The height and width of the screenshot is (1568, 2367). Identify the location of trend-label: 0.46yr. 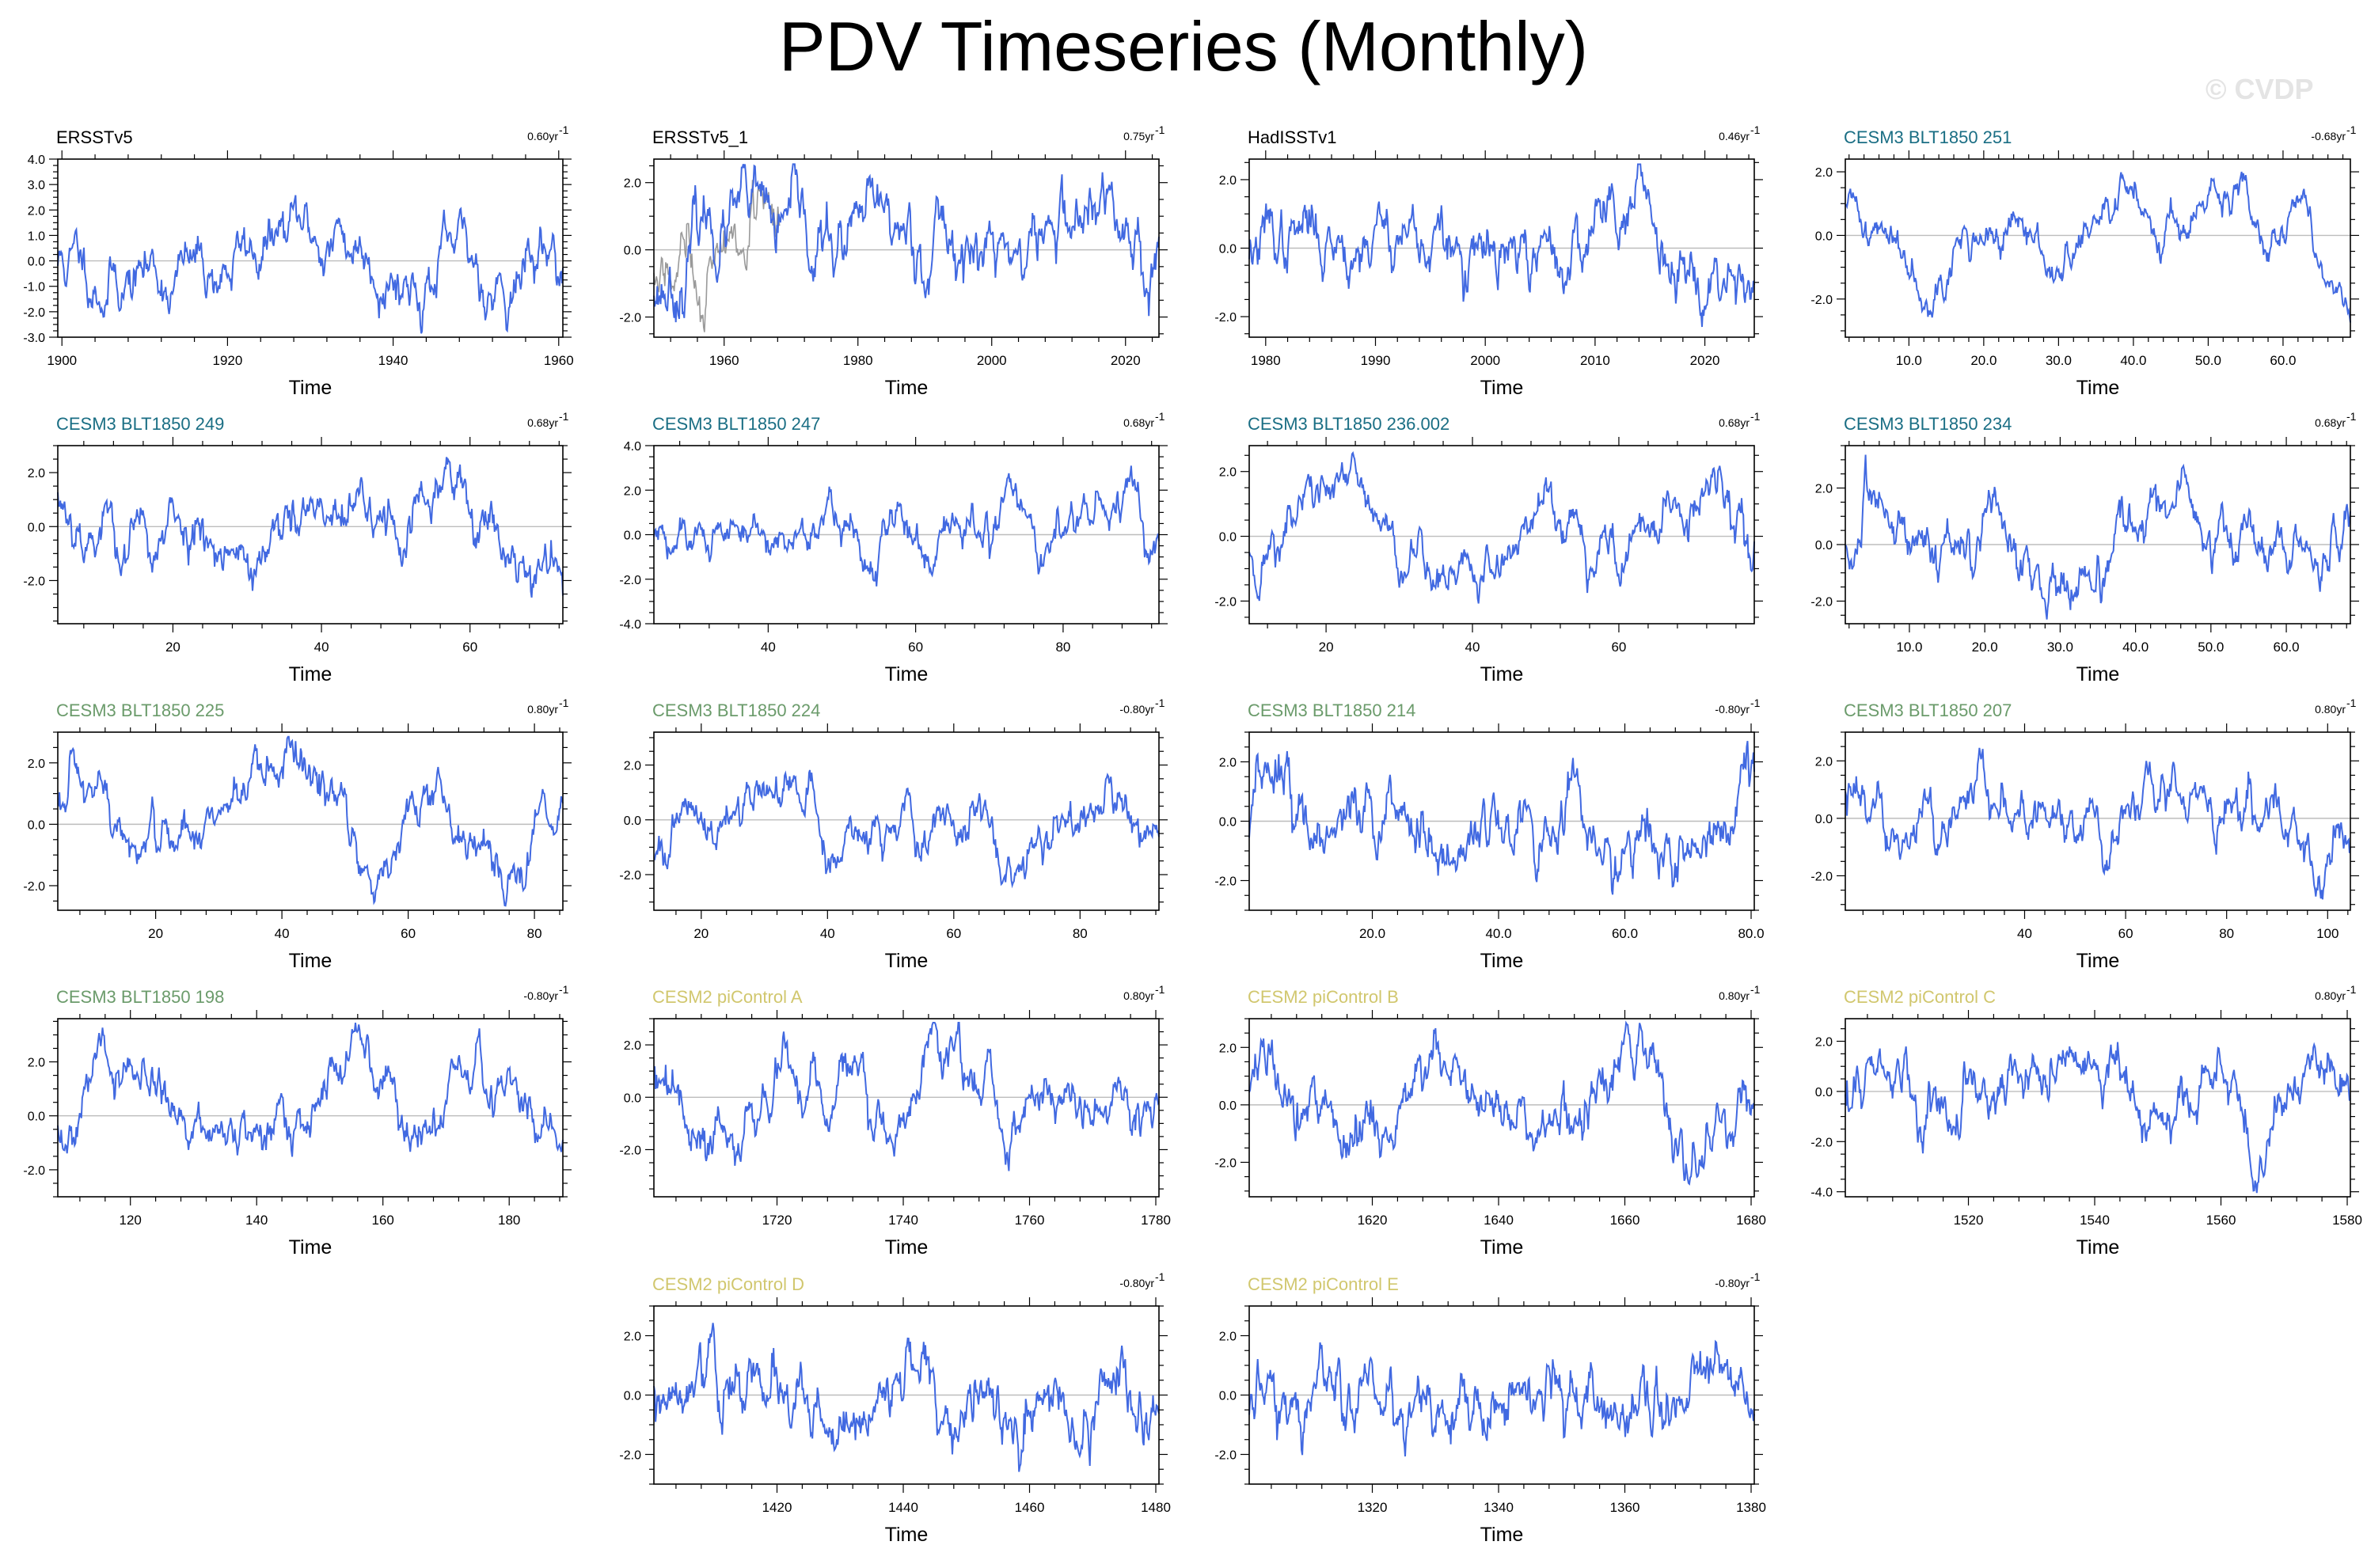
(1734, 136).